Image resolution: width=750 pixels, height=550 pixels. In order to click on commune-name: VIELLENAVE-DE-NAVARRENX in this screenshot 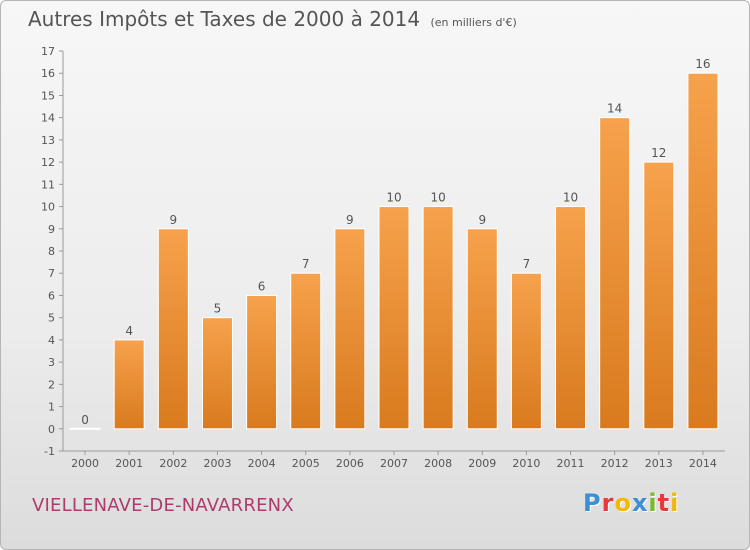, I will do `click(163, 505)`.